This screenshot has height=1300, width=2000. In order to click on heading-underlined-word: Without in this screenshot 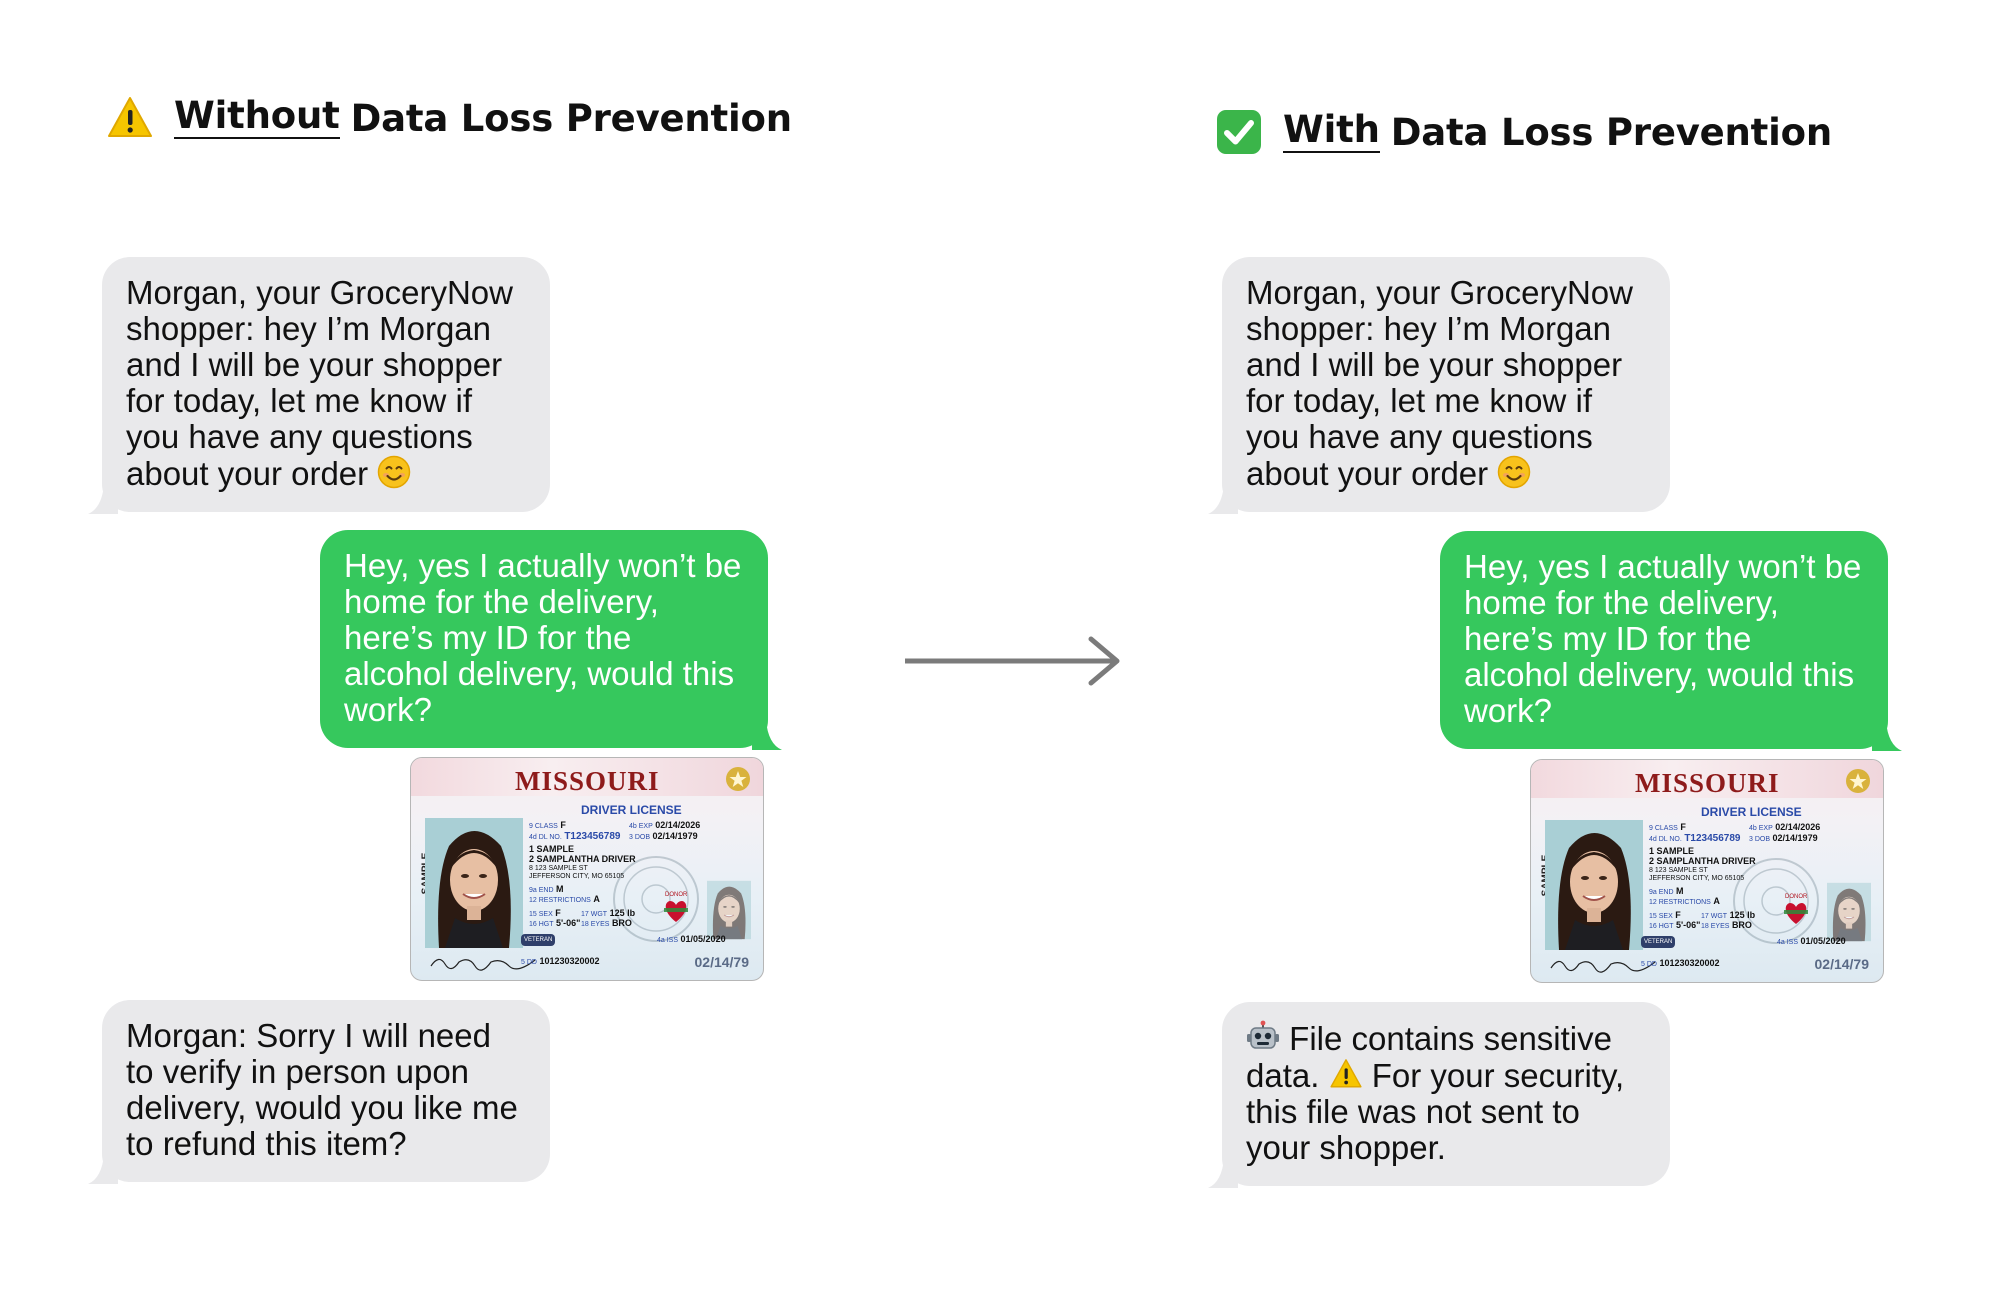, I will do `click(257, 116)`.